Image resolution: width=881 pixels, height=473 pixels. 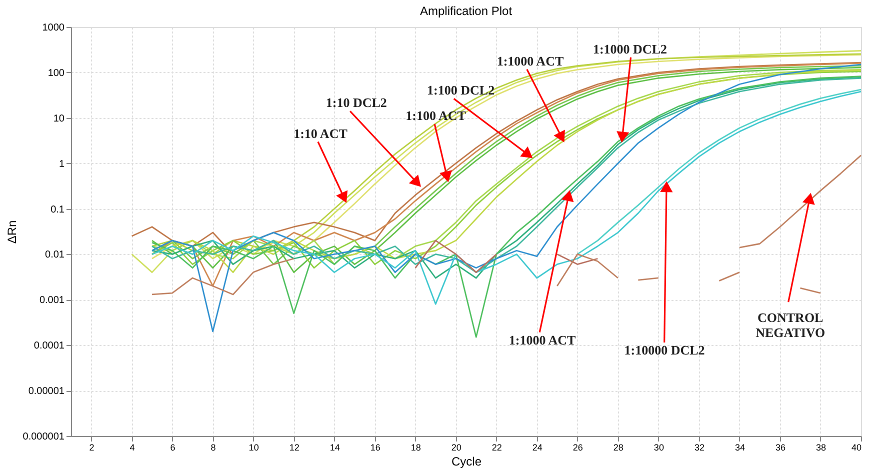 What do you see at coordinates (577, 447) in the screenshot?
I see `x-tick-label: 26` at bounding box center [577, 447].